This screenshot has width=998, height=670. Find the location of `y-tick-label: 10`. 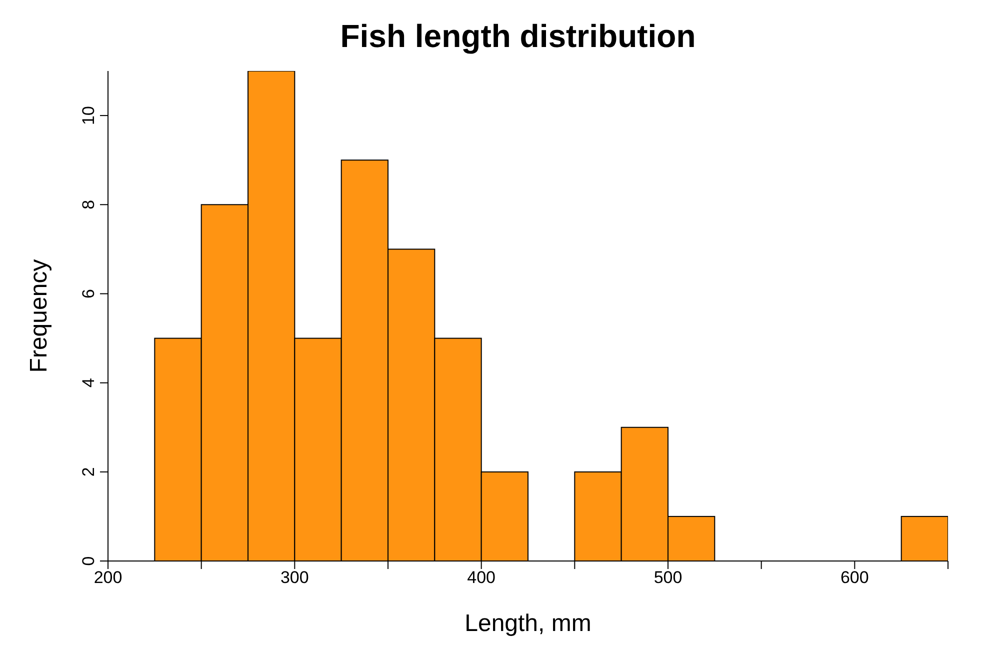

y-tick-label: 10 is located at coordinates (88, 116).